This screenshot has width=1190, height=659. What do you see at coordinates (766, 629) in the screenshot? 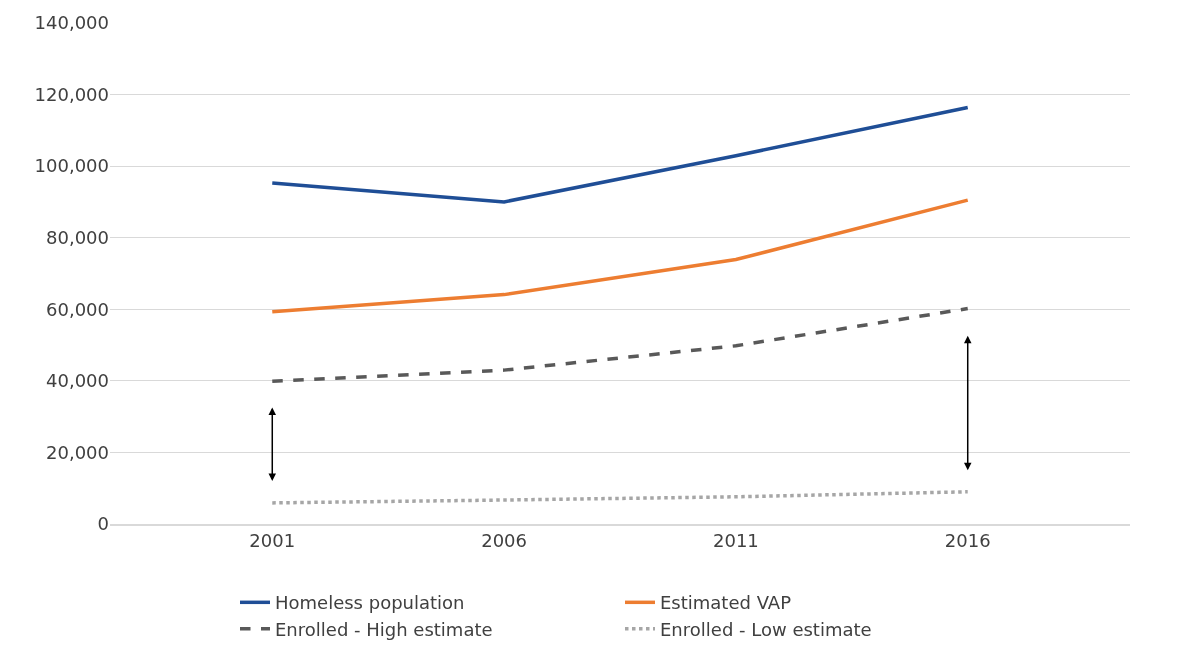
I see `legend-label: Enrolled - Low estimate` at bounding box center [766, 629].